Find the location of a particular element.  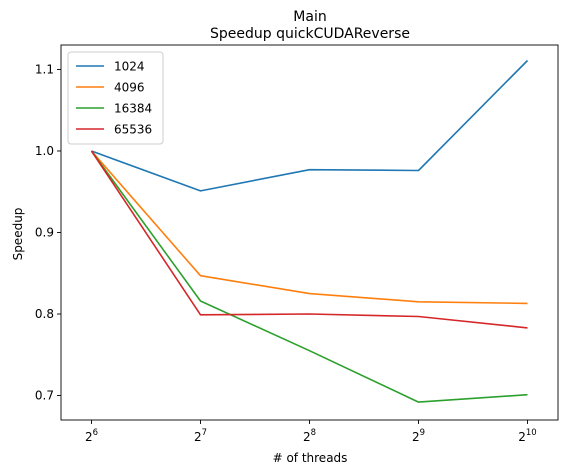

chart-subtitle: Speedup quickCUDAReverse is located at coordinates (310, 34).